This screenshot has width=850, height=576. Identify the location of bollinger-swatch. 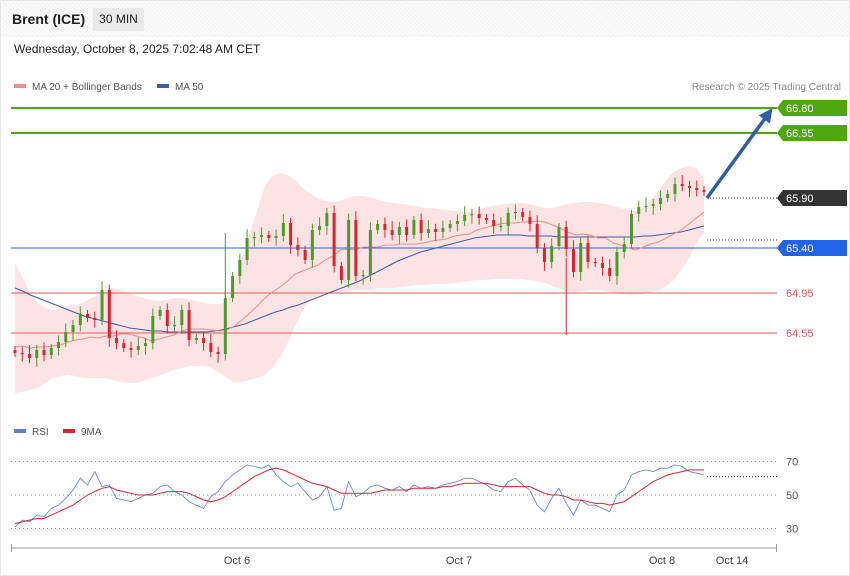
(20, 86).